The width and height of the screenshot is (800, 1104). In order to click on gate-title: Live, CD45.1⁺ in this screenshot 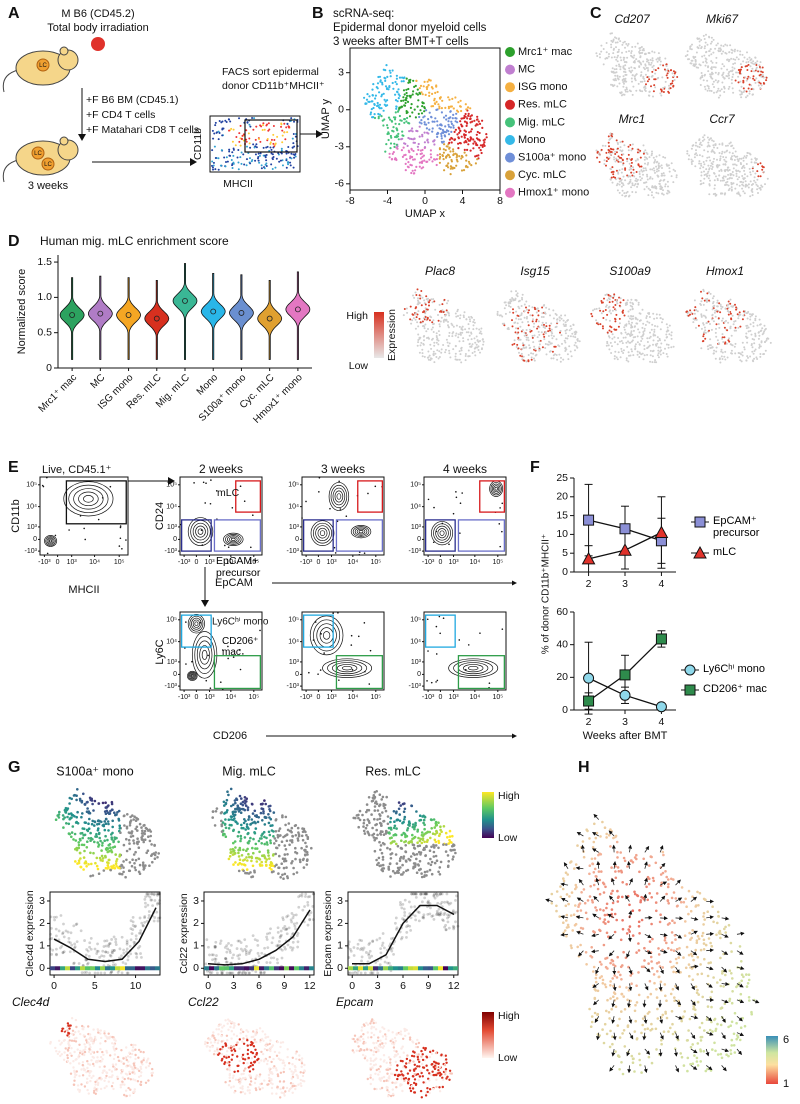, I will do `click(77, 470)`.